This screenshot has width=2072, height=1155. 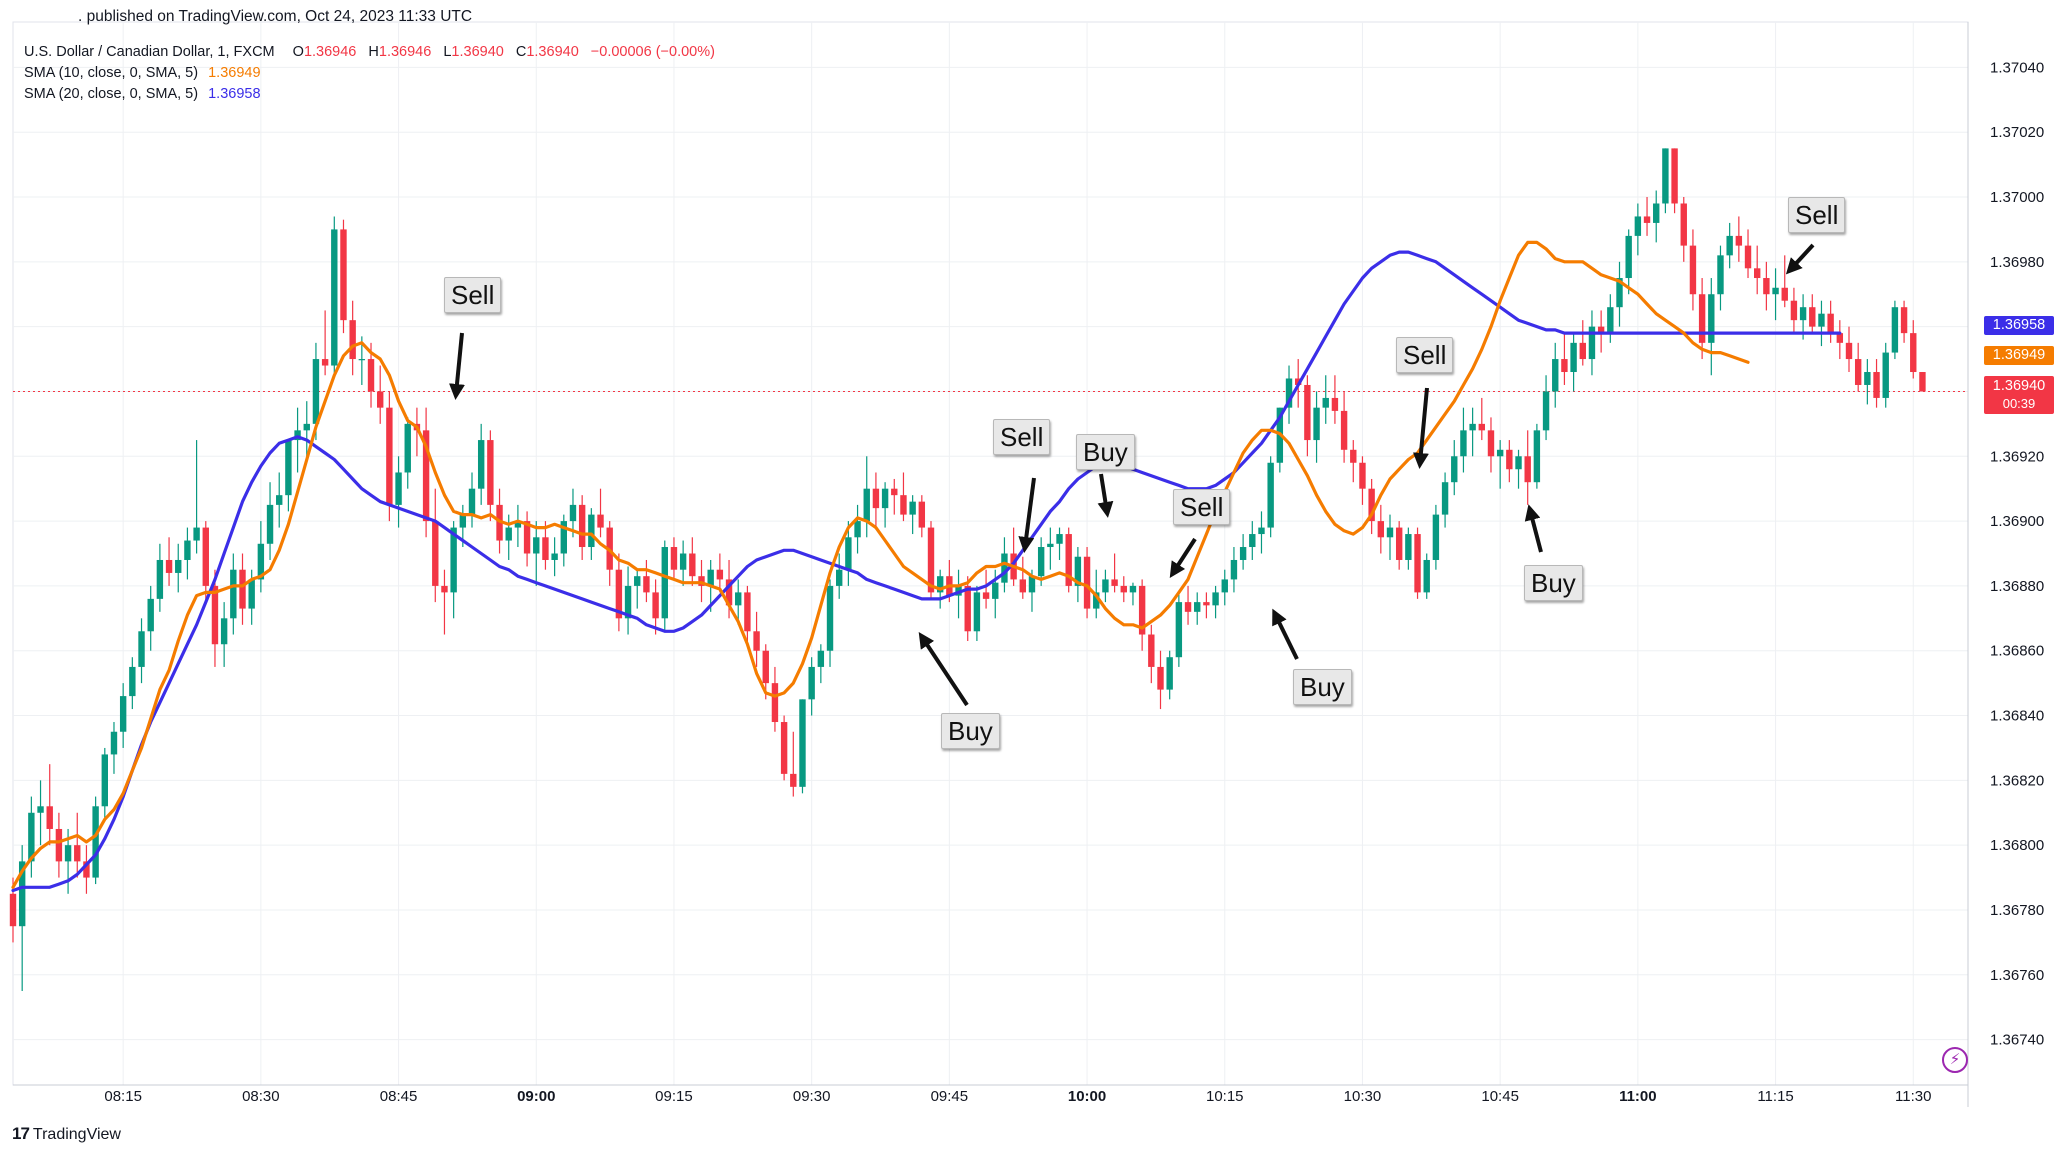 What do you see at coordinates (674, 1096) in the screenshot?
I see `x-tick-label: 09:15` at bounding box center [674, 1096].